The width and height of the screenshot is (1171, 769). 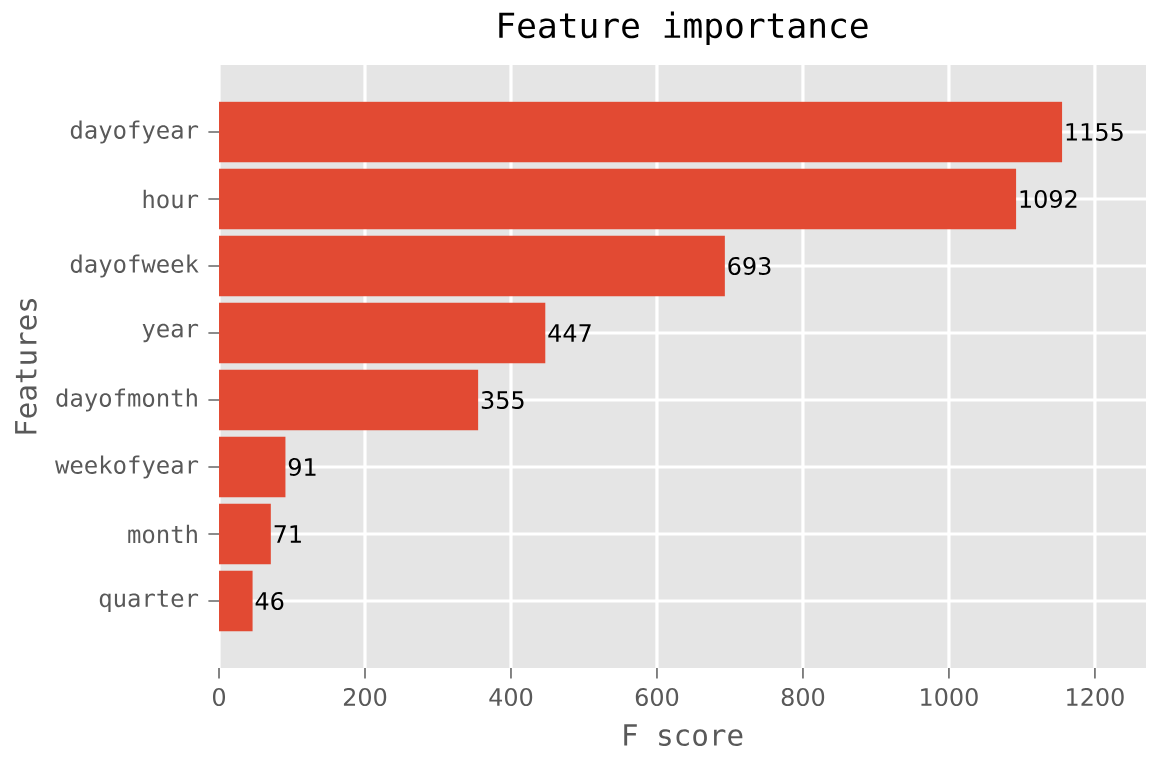 I want to click on y-tick-label: hour, so click(x=171, y=199).